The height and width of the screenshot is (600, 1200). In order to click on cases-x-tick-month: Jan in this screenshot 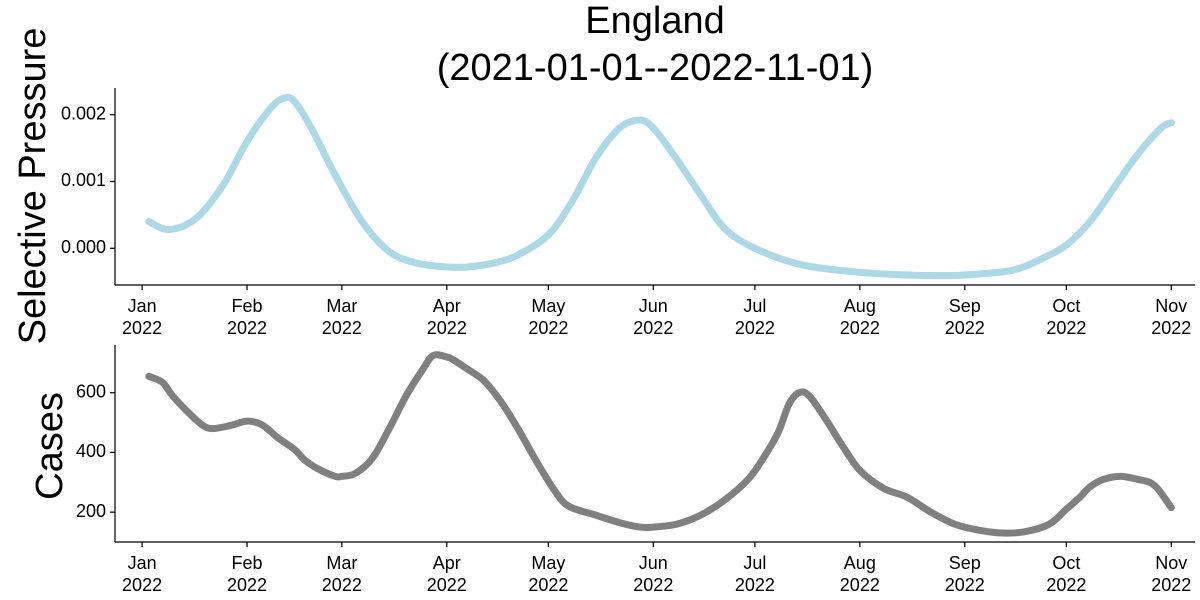, I will do `click(142, 563)`.